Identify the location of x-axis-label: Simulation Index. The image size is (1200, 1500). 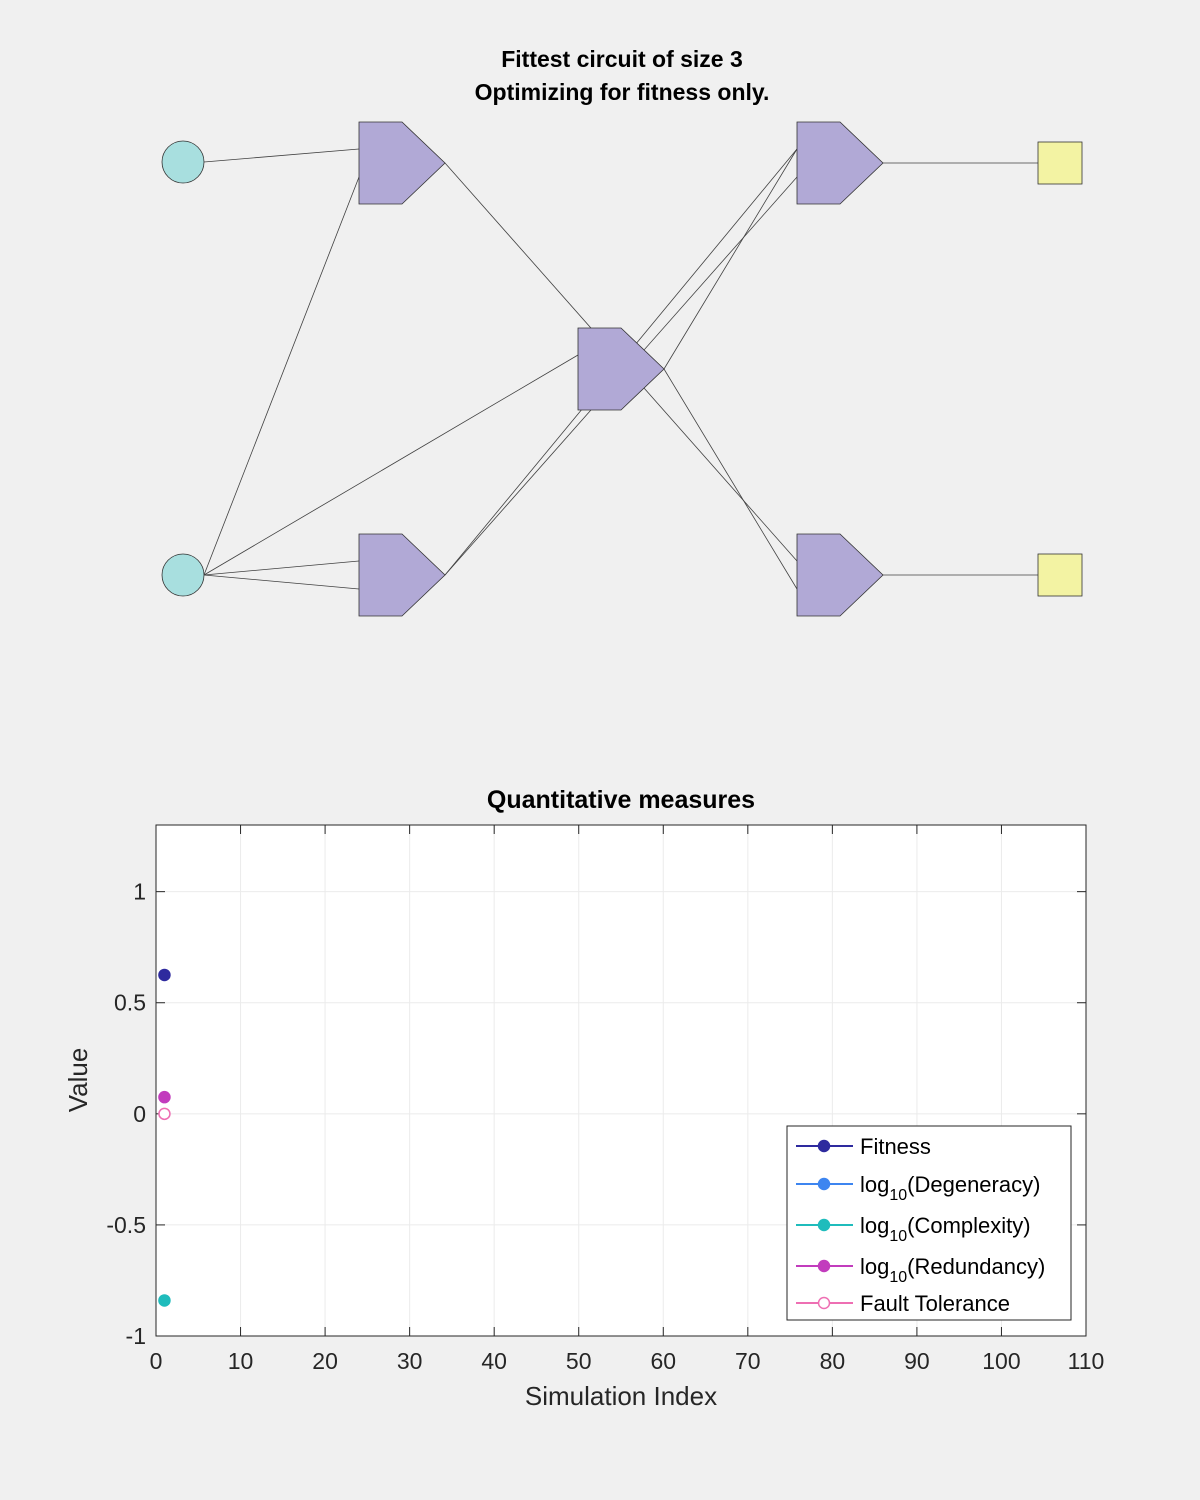
(621, 1396).